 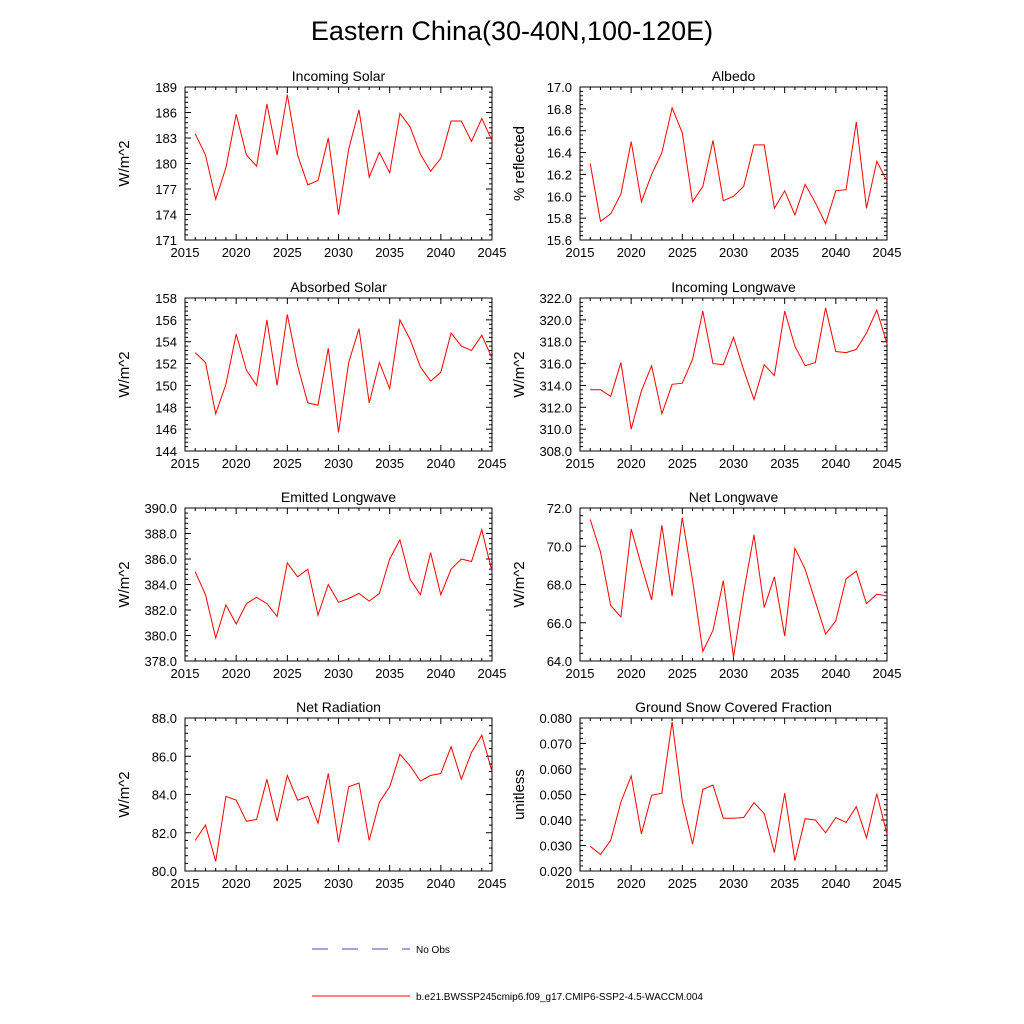 I want to click on y-tick-label: 318.0, so click(x=555, y=342).